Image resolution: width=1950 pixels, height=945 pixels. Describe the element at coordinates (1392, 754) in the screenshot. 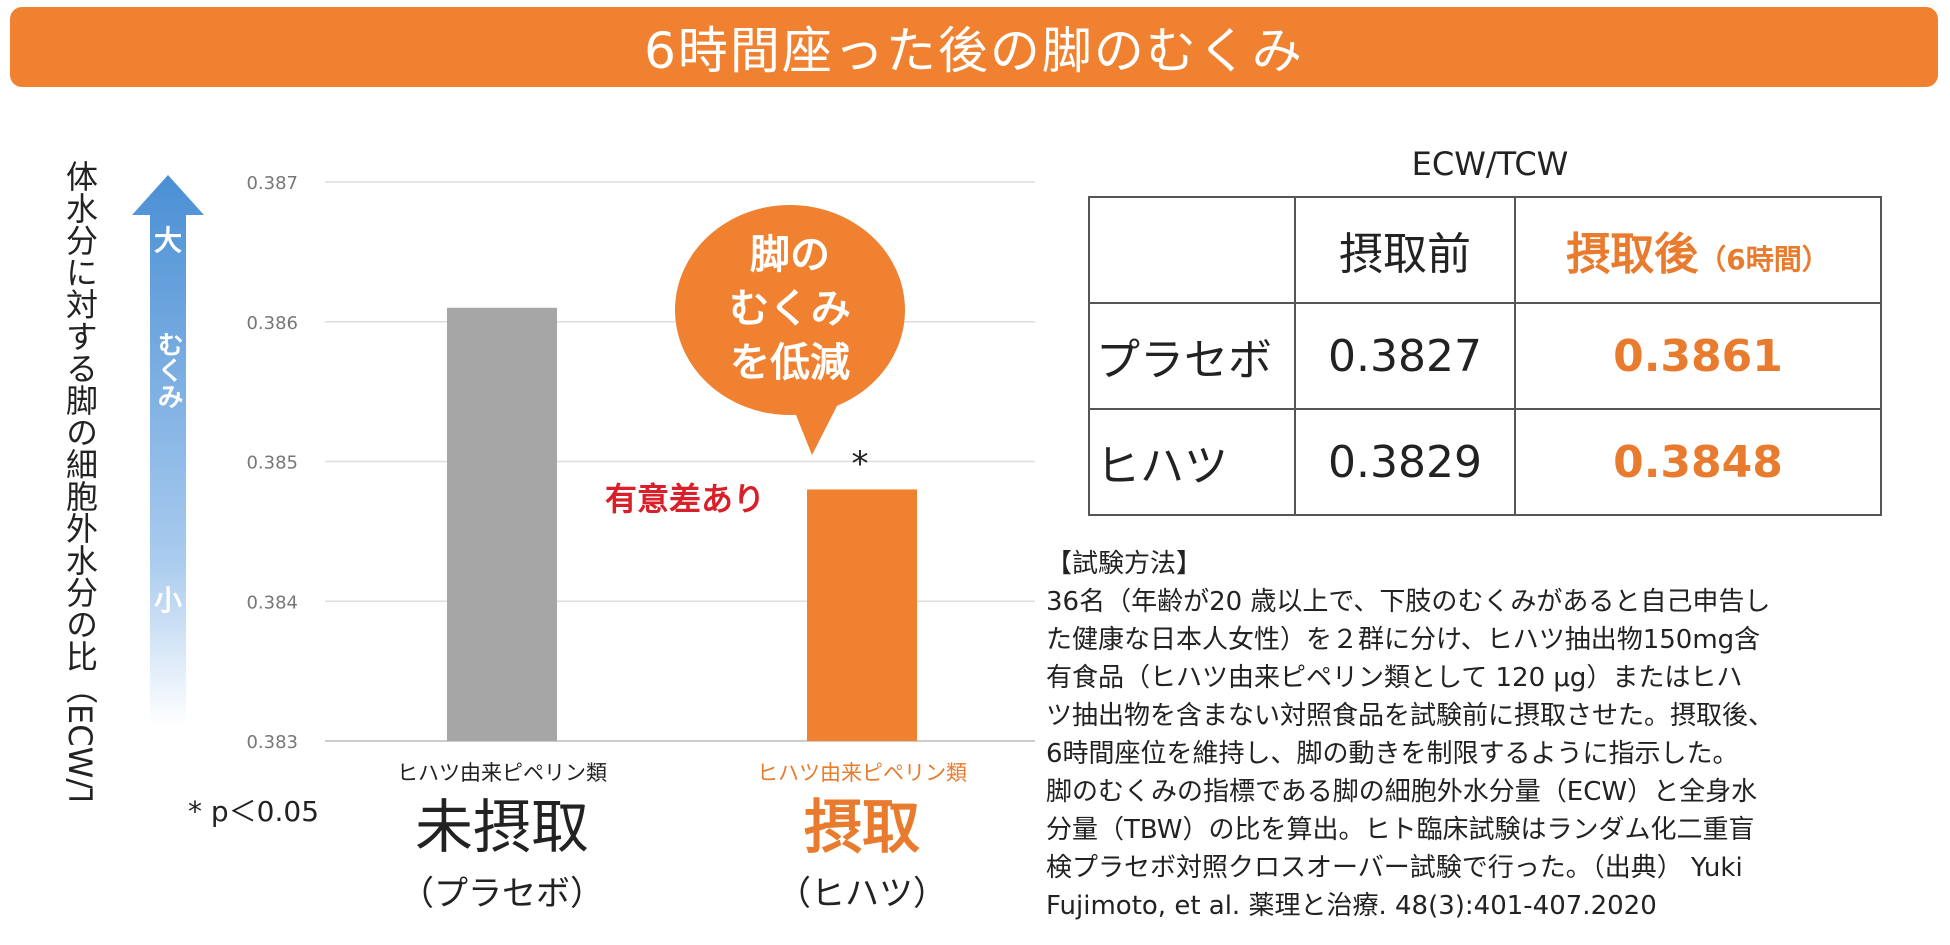

I see `method-line: 6時間座位を維持し、脚の動きを制限するように指示した。` at that location.